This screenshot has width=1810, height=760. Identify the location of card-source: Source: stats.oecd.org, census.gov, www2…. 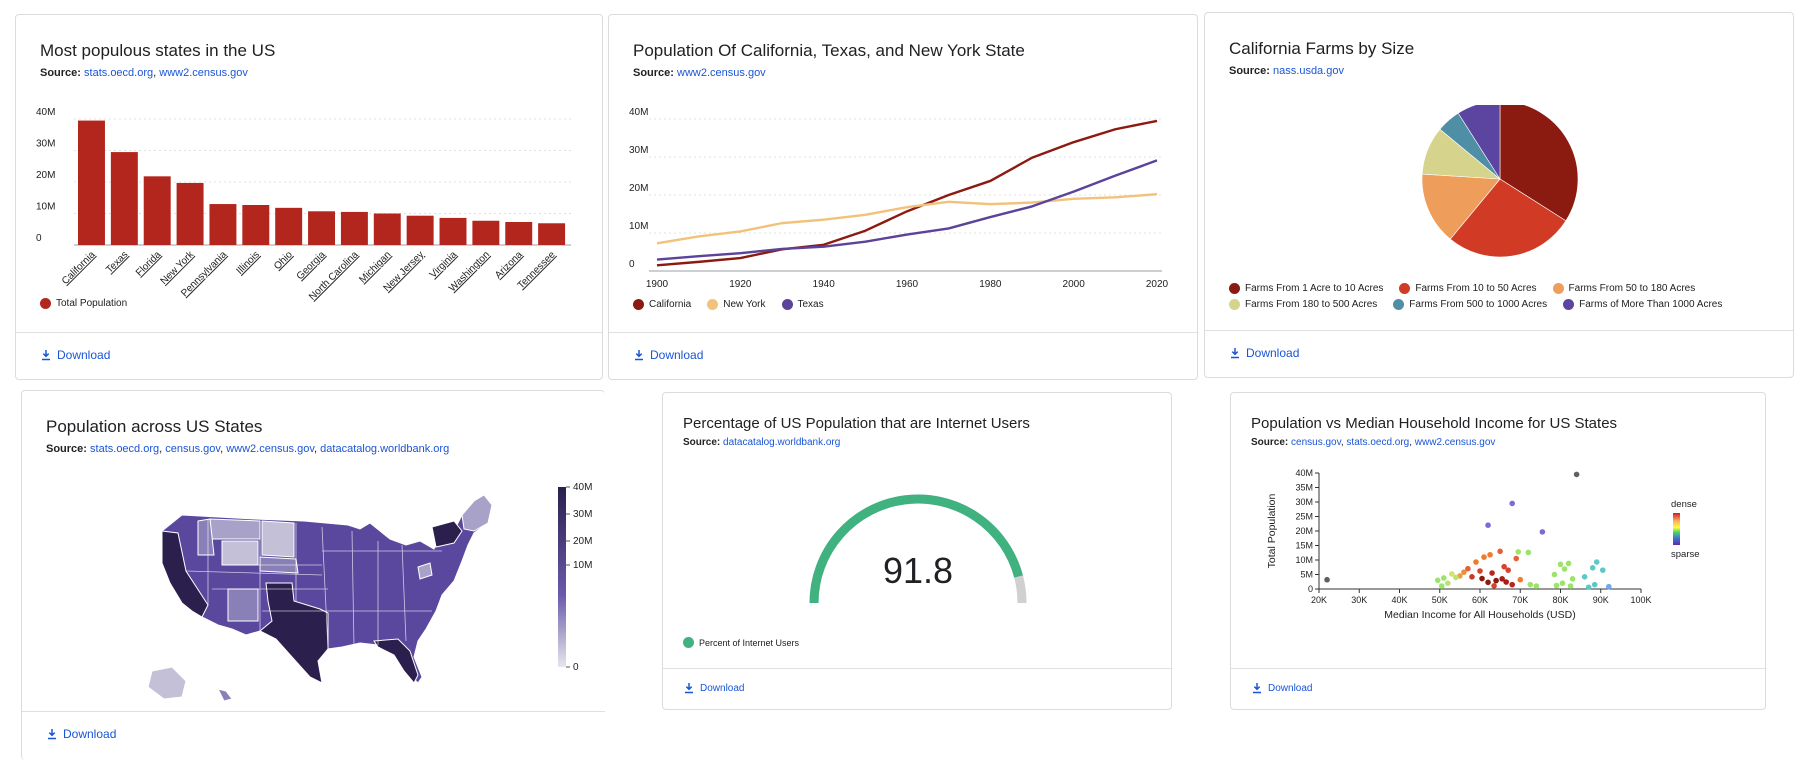
(248, 449).